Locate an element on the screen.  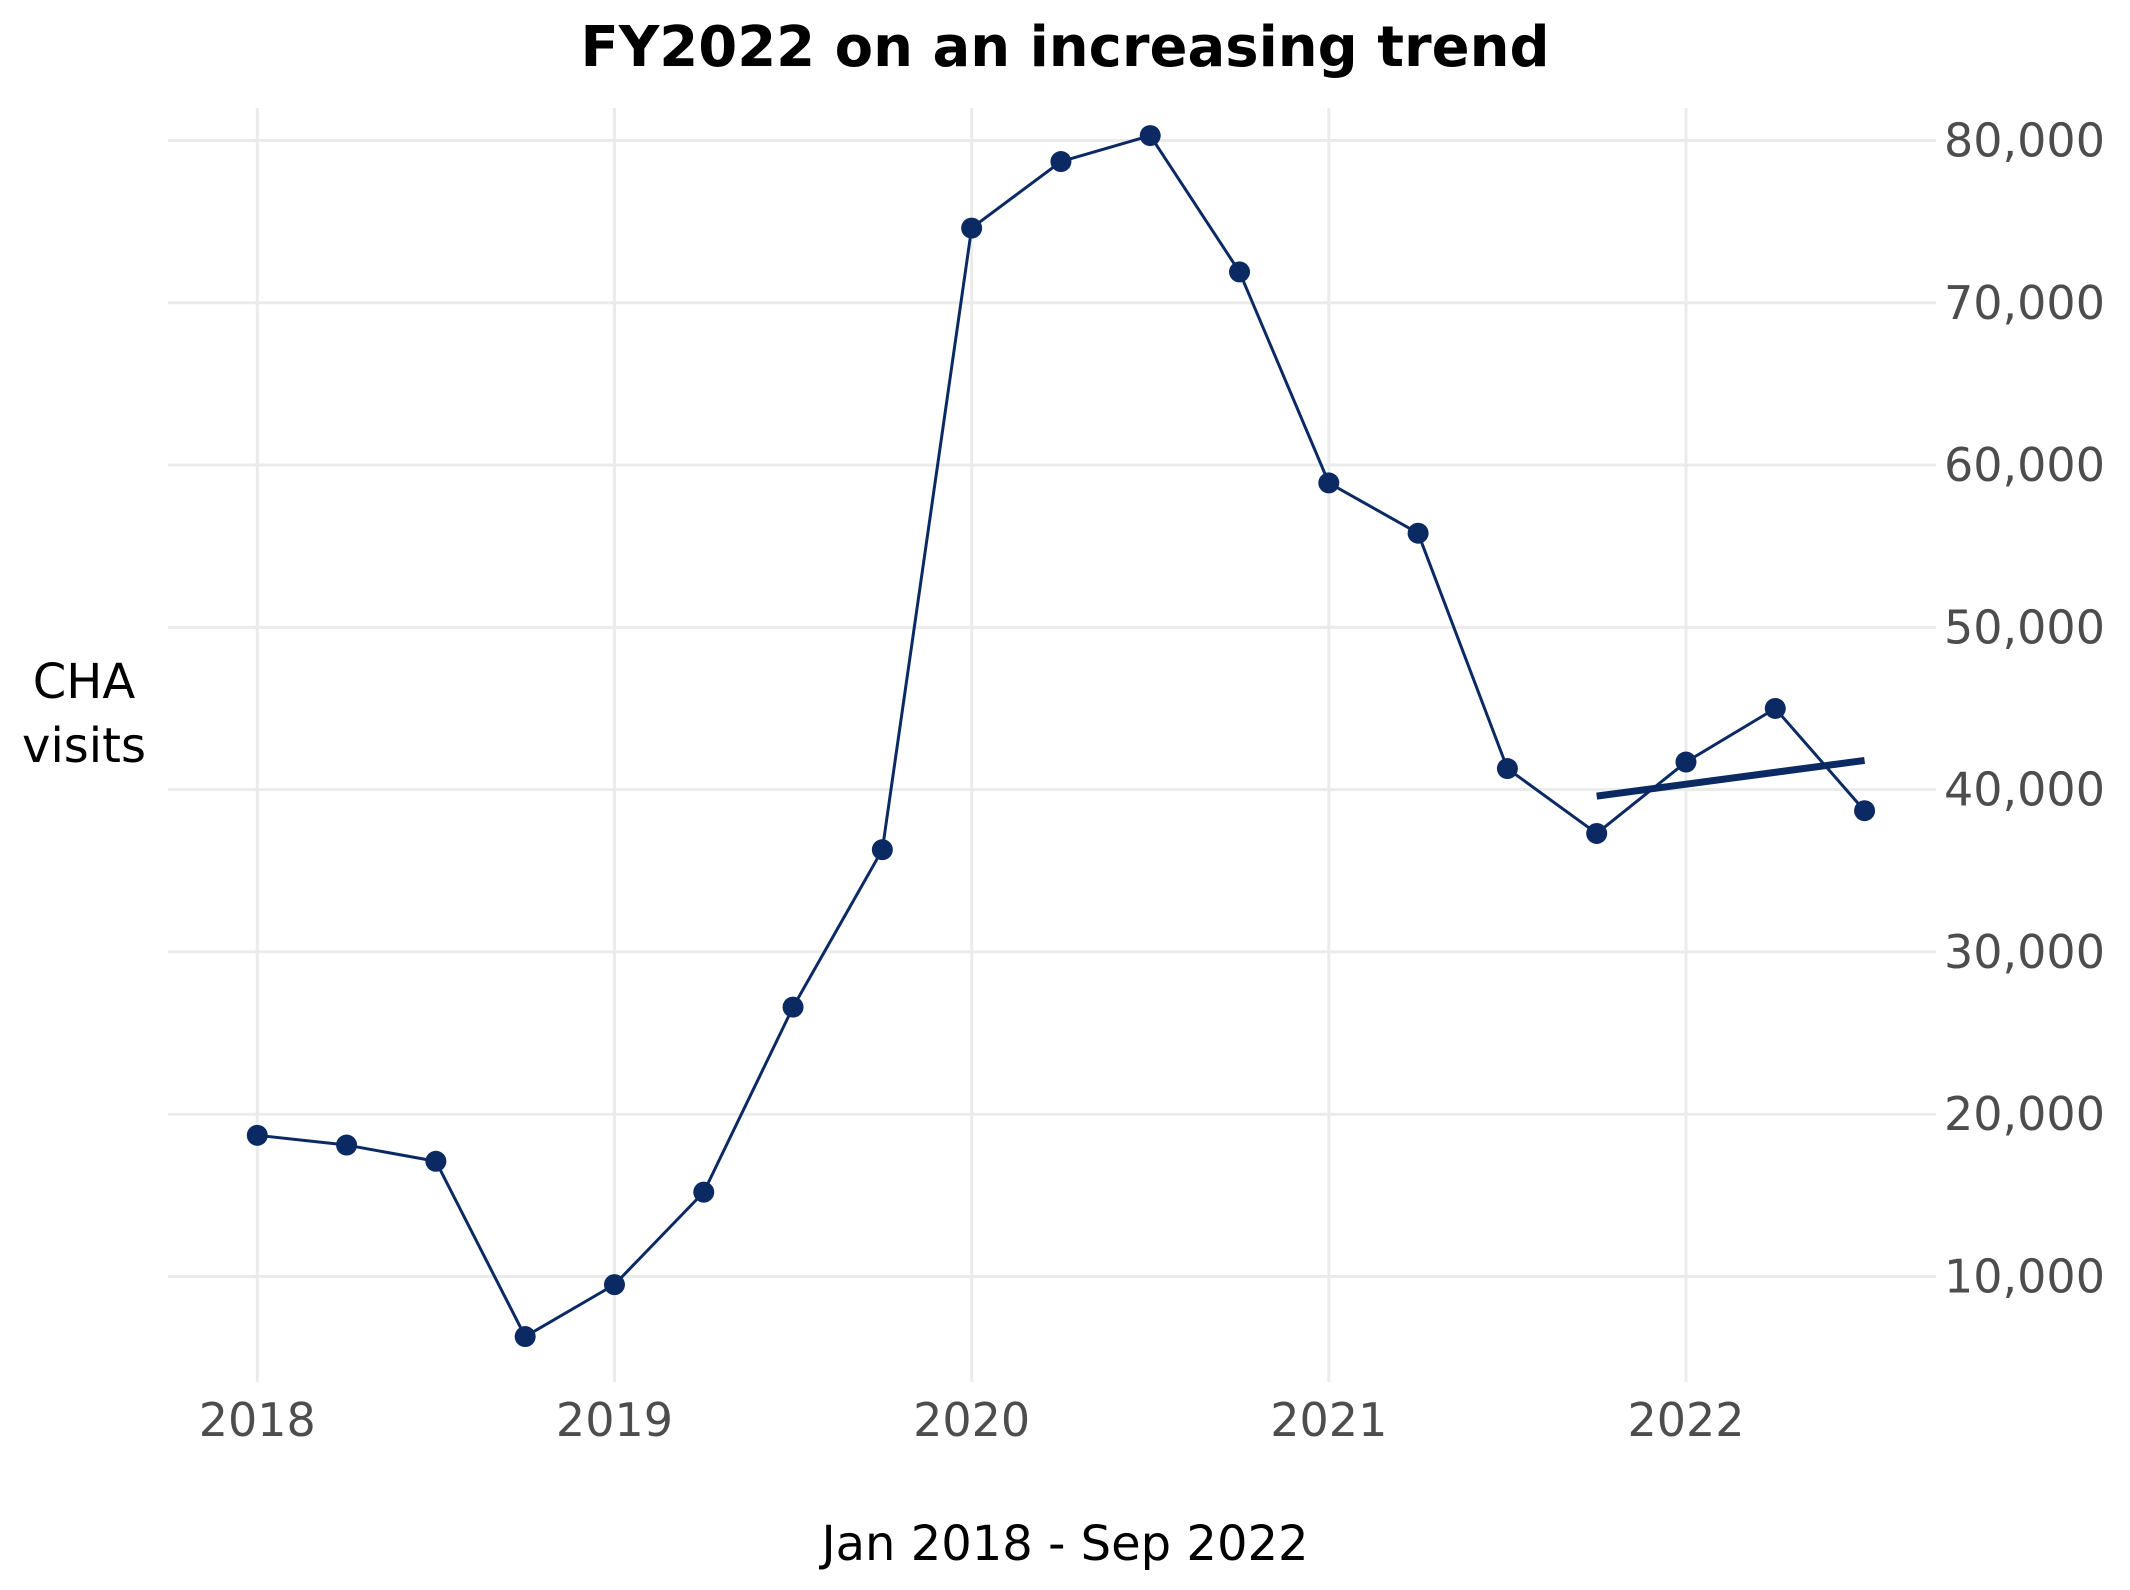
y-tick-label: 40,000 is located at coordinates (2024, 790).